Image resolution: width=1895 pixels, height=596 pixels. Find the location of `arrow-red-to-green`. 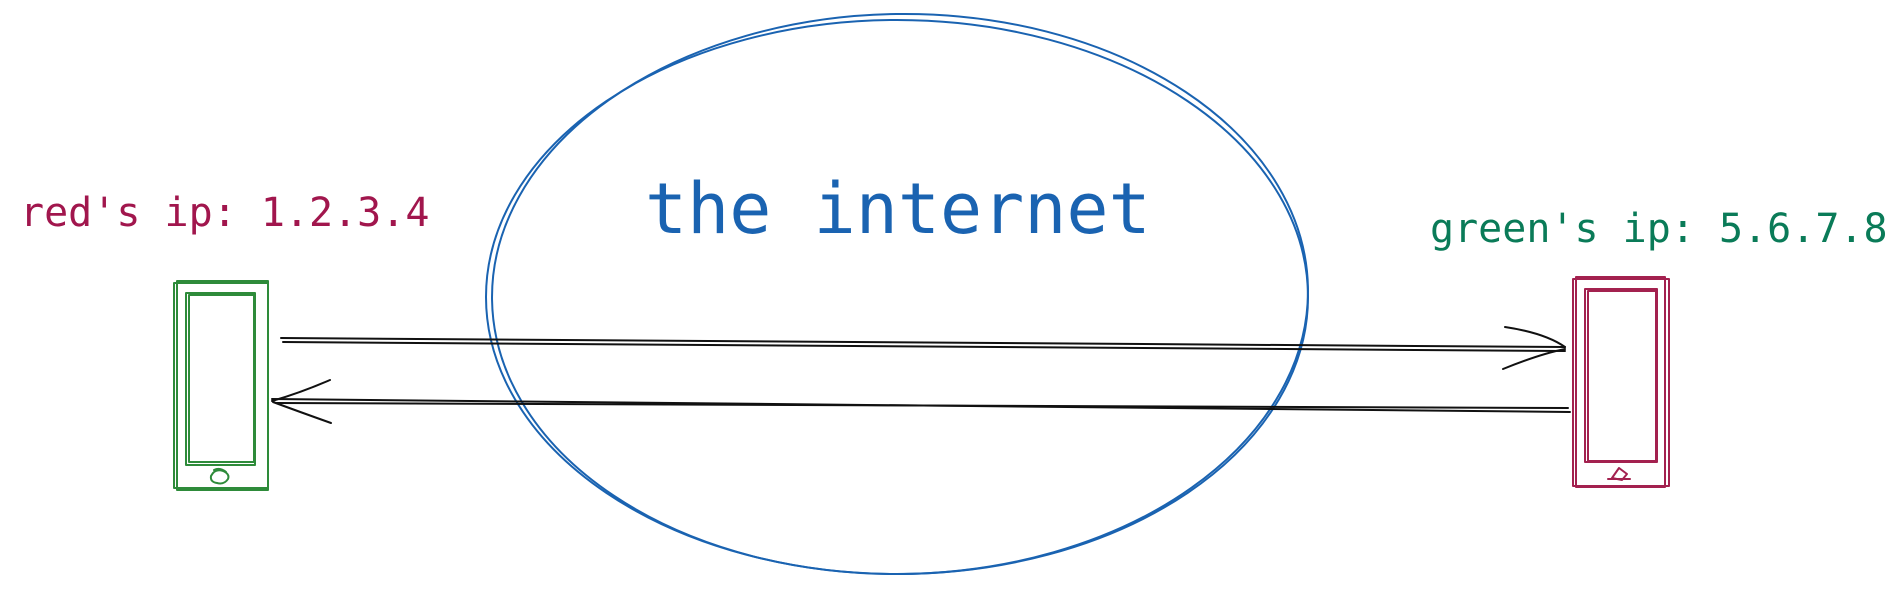

arrow-red-to-green is located at coordinates (923, 348).